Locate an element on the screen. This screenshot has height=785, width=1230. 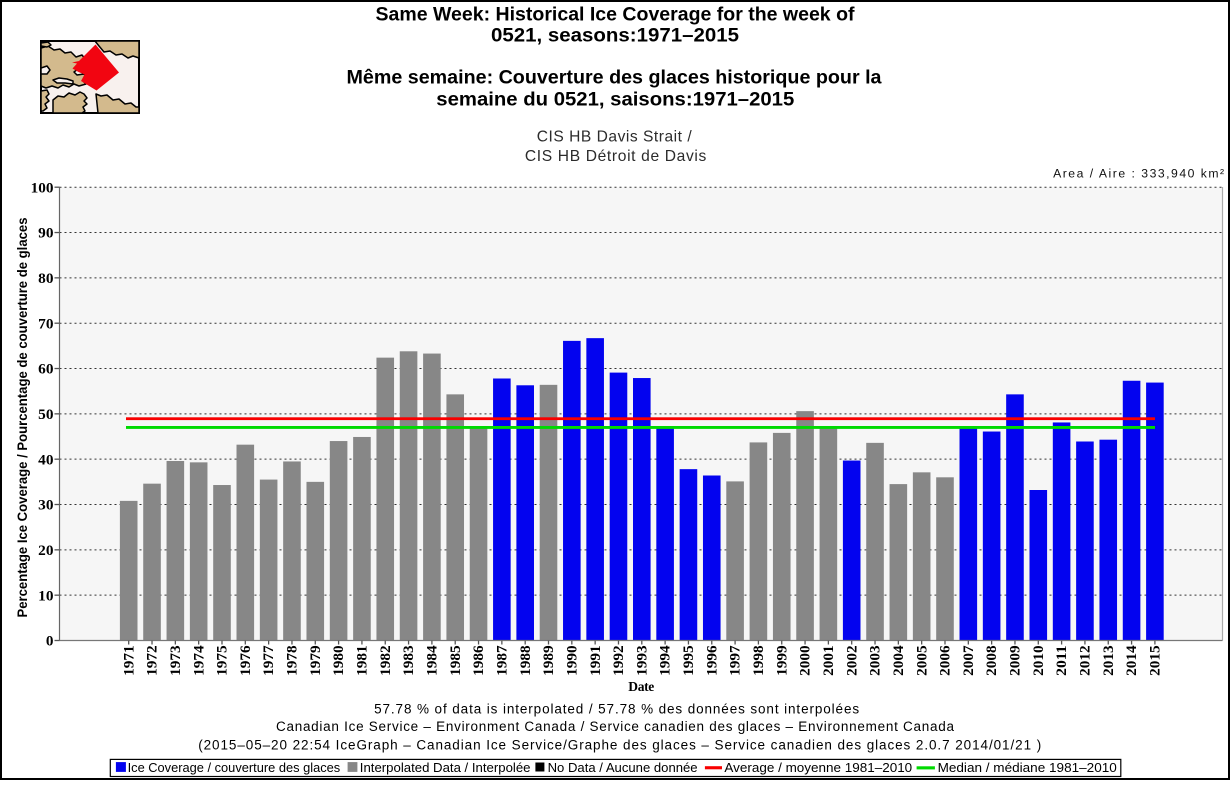
svg-text: Date is located at coordinates (641, 686).